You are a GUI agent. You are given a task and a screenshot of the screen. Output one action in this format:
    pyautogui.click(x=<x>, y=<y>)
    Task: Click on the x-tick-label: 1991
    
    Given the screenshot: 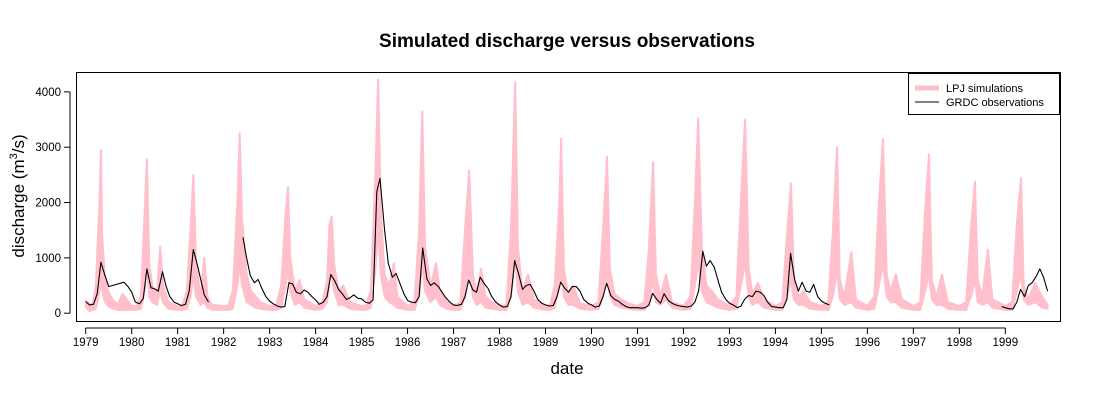 What is the action you would take?
    pyautogui.click(x=638, y=343)
    